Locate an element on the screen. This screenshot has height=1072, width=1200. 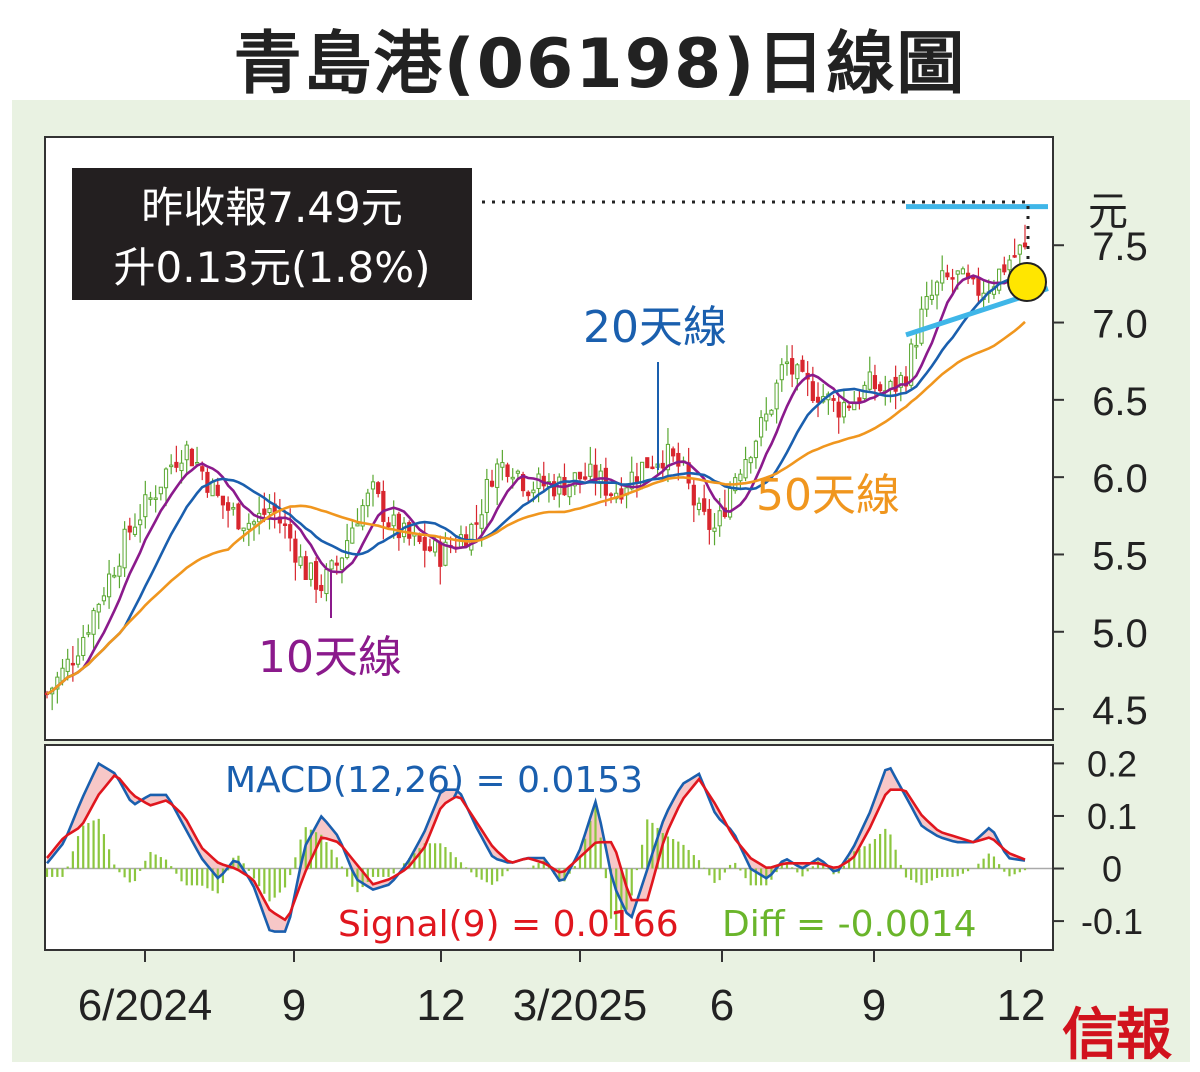
title-bar: 青島港(06198)日線圖 is located at coordinates (600, 52).